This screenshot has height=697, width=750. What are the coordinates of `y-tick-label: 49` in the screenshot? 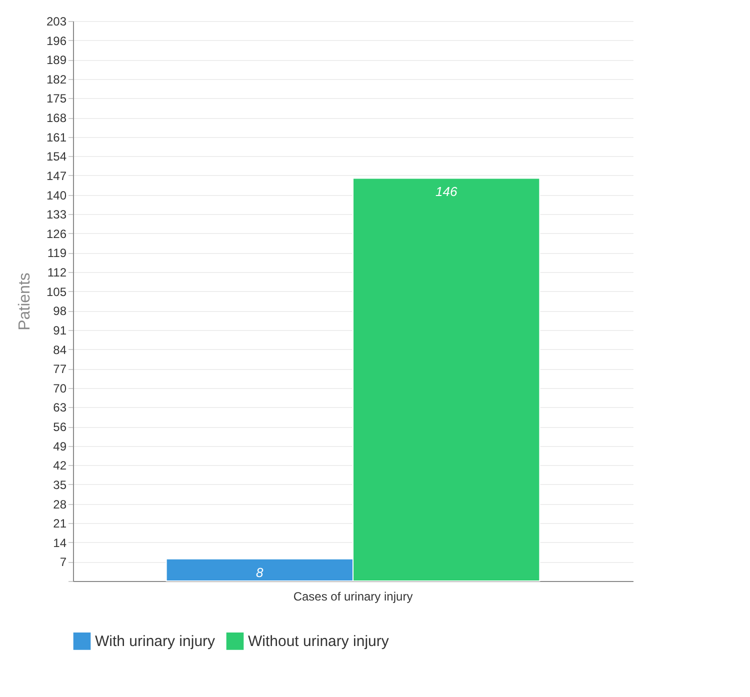 It's located at (60, 446).